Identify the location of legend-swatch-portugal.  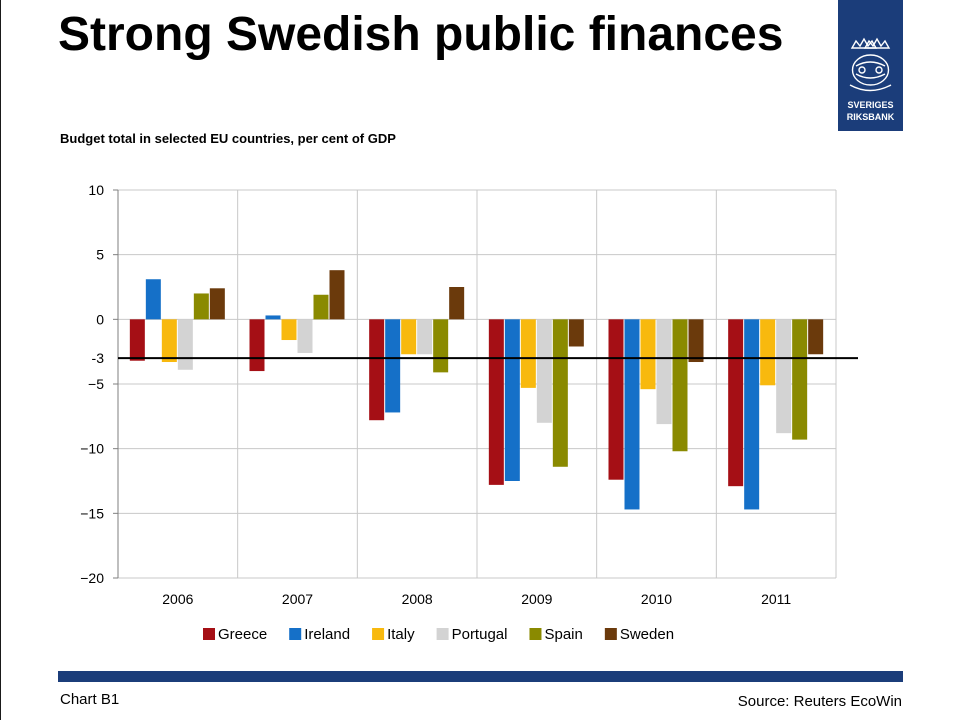
(442, 634).